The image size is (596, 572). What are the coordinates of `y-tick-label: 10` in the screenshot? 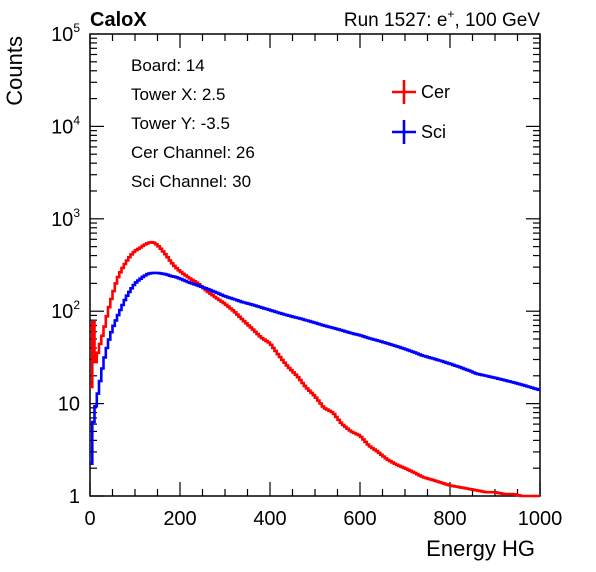 It's located at (69, 405).